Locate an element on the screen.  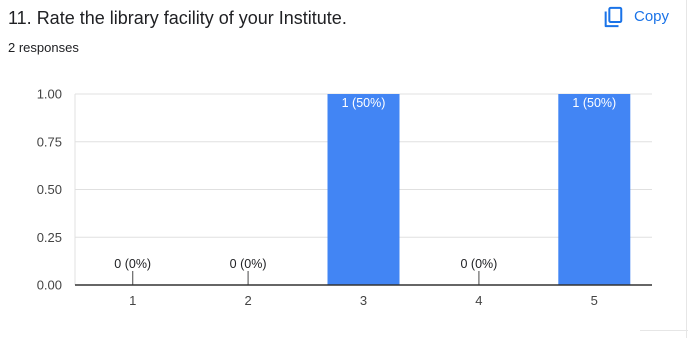
x-tick-label: 5 is located at coordinates (594, 300).